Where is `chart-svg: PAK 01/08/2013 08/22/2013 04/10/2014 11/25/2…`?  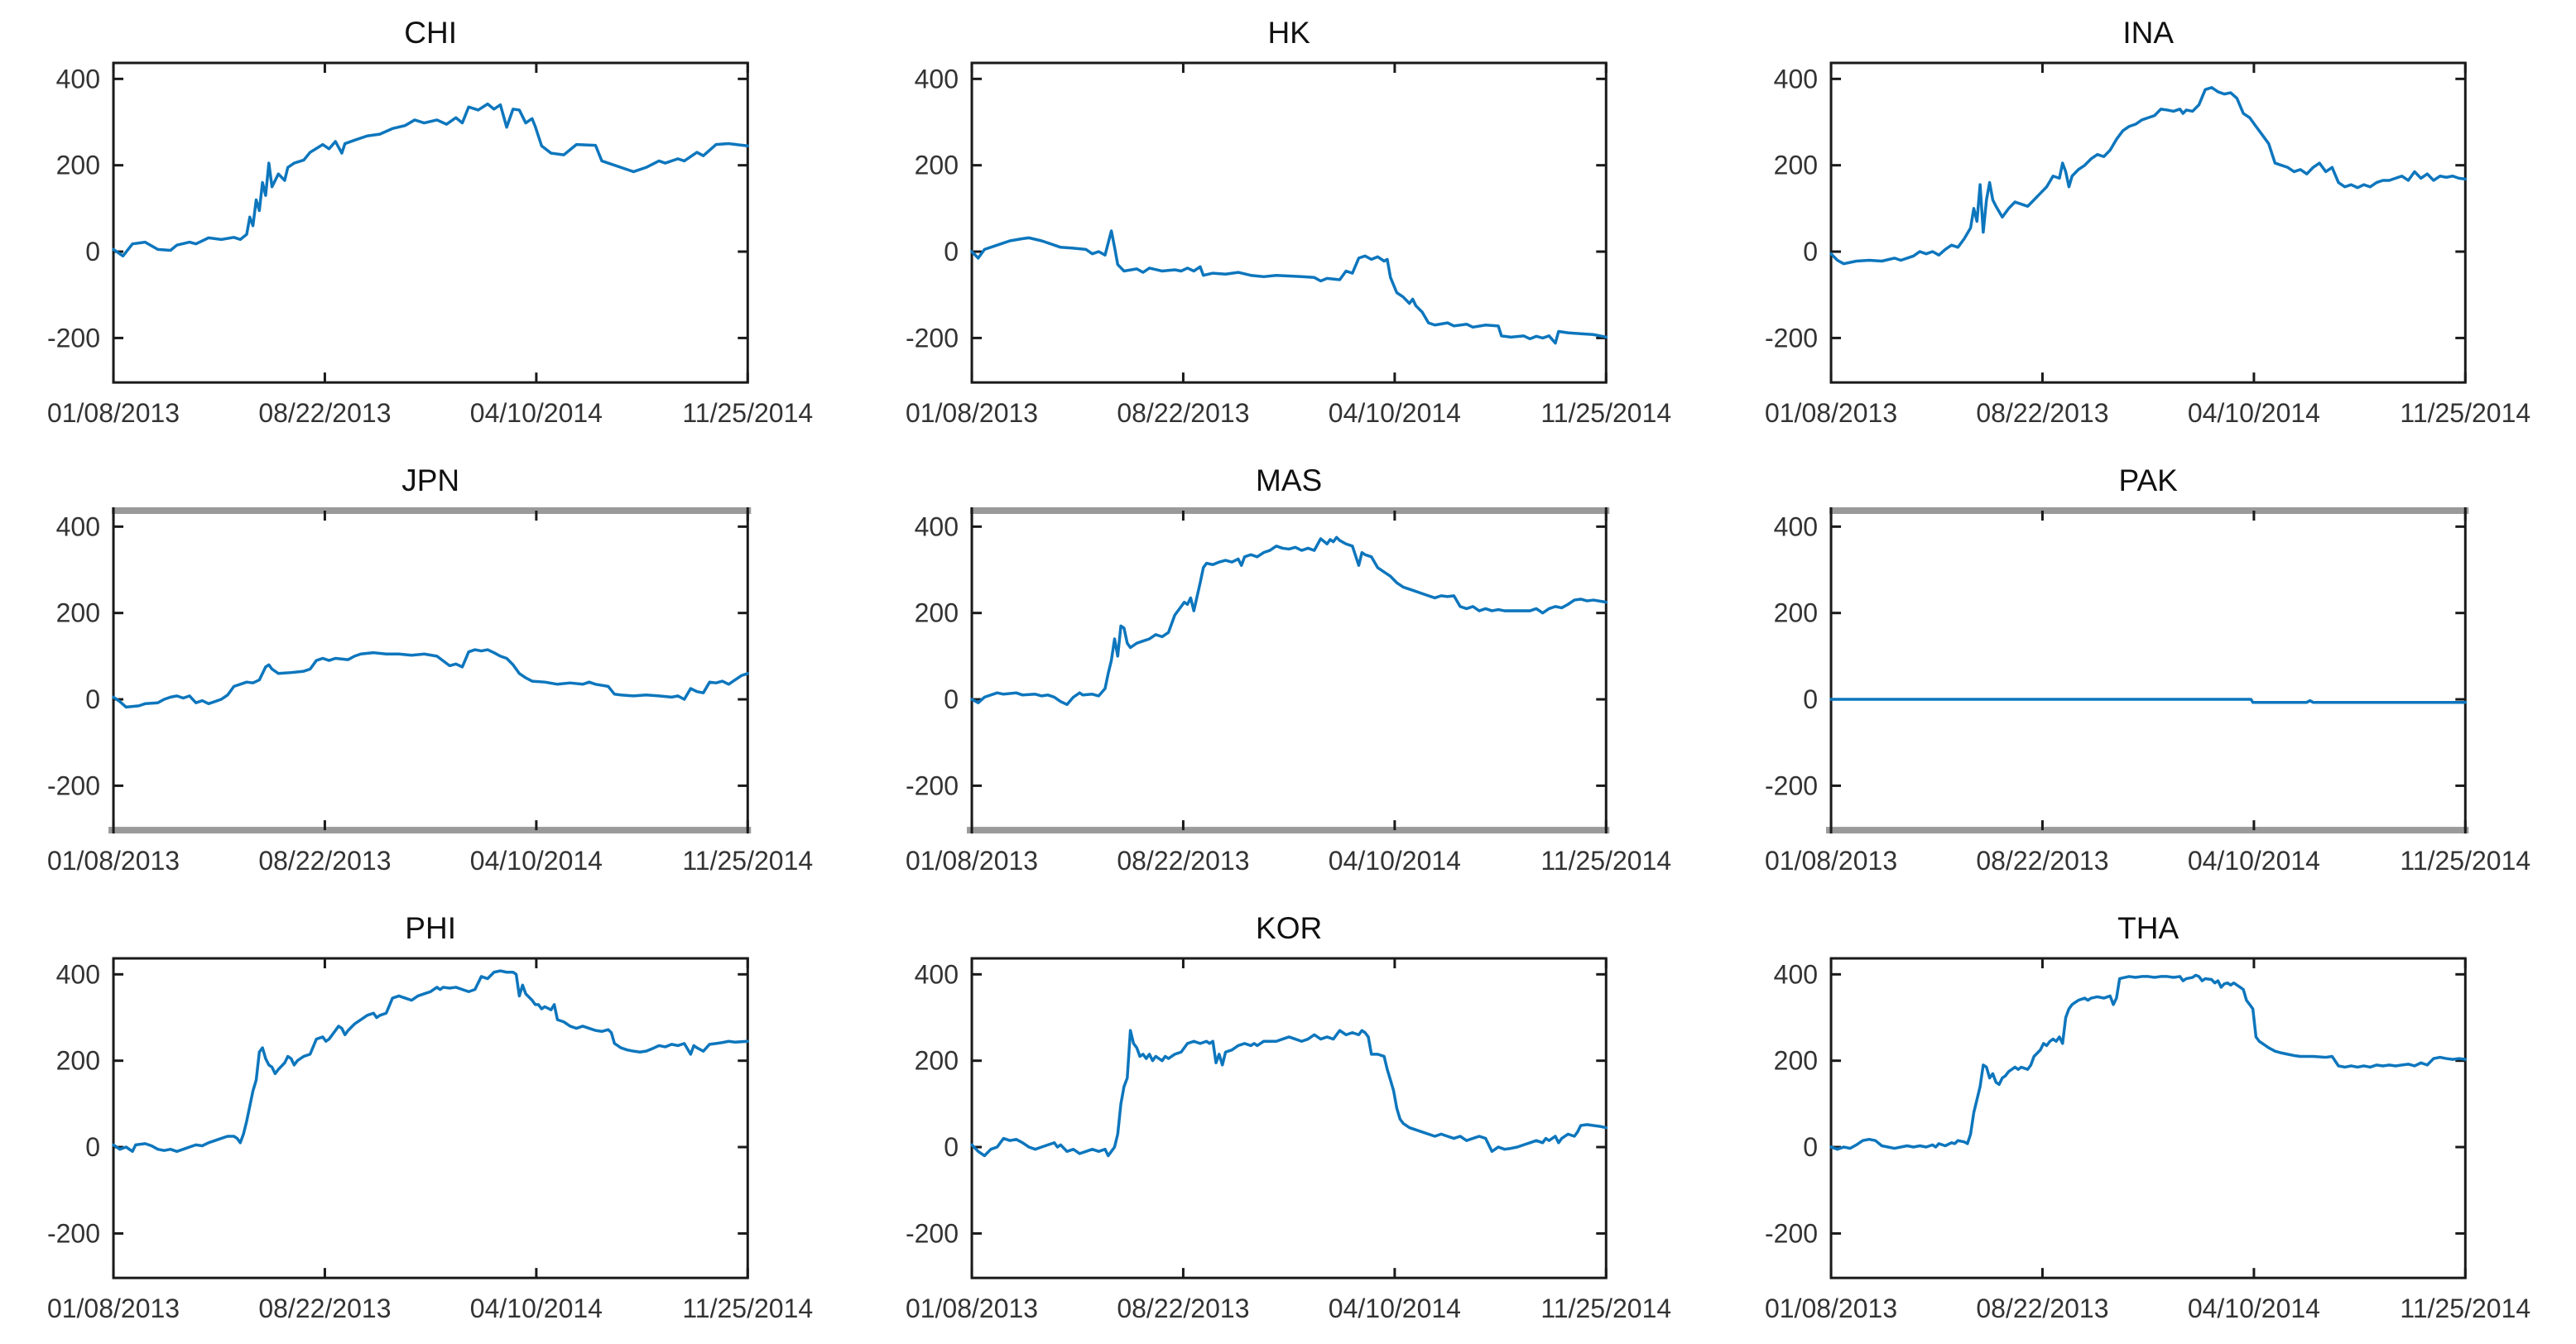 chart-svg: PAK 01/08/2013 08/22/2013 04/10/2014 11/25/2… is located at coordinates (2147, 669).